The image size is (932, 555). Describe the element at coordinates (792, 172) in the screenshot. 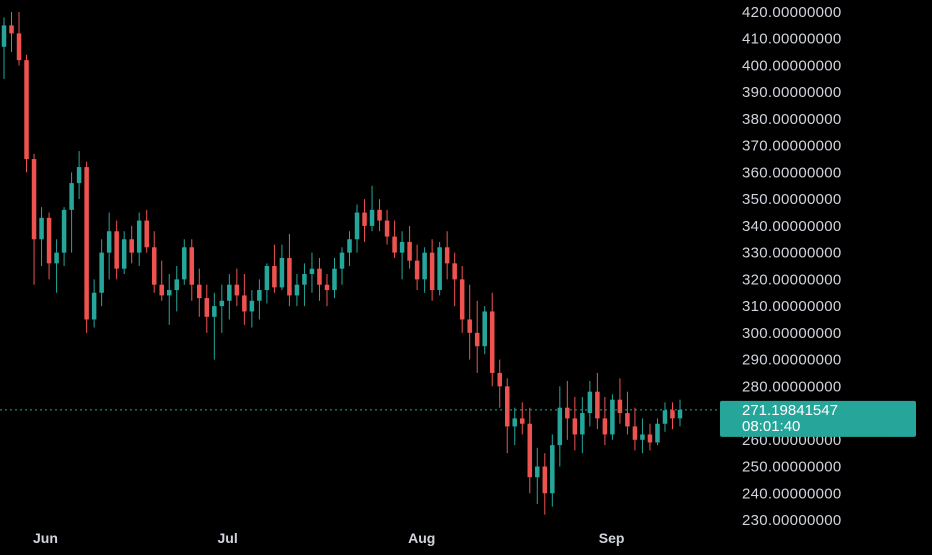

I see `price-tick-label: 360.00000000` at that location.